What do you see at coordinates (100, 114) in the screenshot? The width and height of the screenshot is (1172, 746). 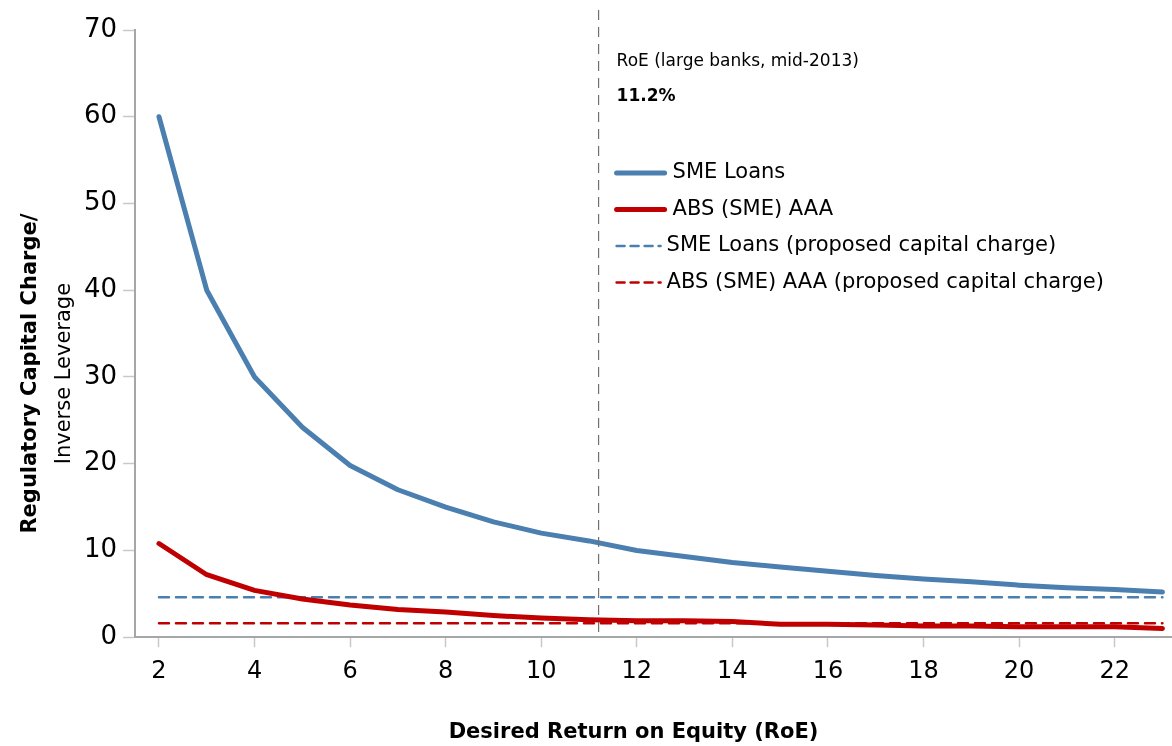 I see `y-tick-label: 60` at bounding box center [100, 114].